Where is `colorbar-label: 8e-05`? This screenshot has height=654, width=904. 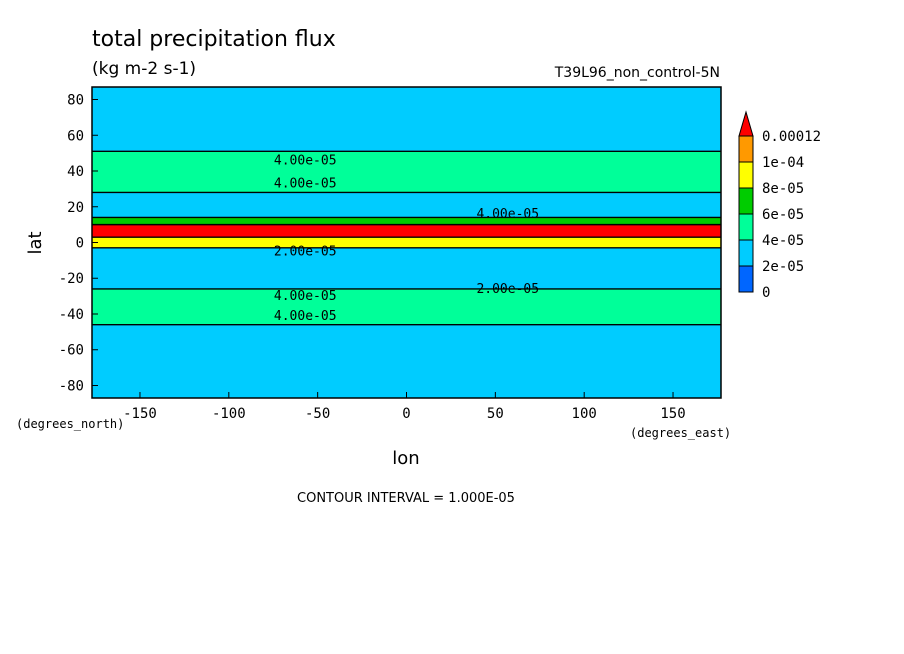
colorbar-label: 8e-05 is located at coordinates (783, 189).